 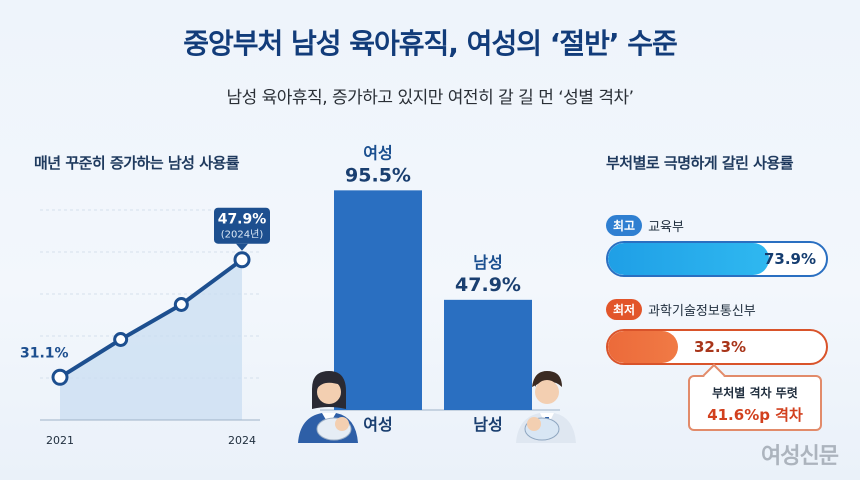 What do you see at coordinates (430, 43) in the screenshot?
I see `page-title: 중앙부처 남성 육아휴직, 여성의 ‘절반’ 수준` at bounding box center [430, 43].